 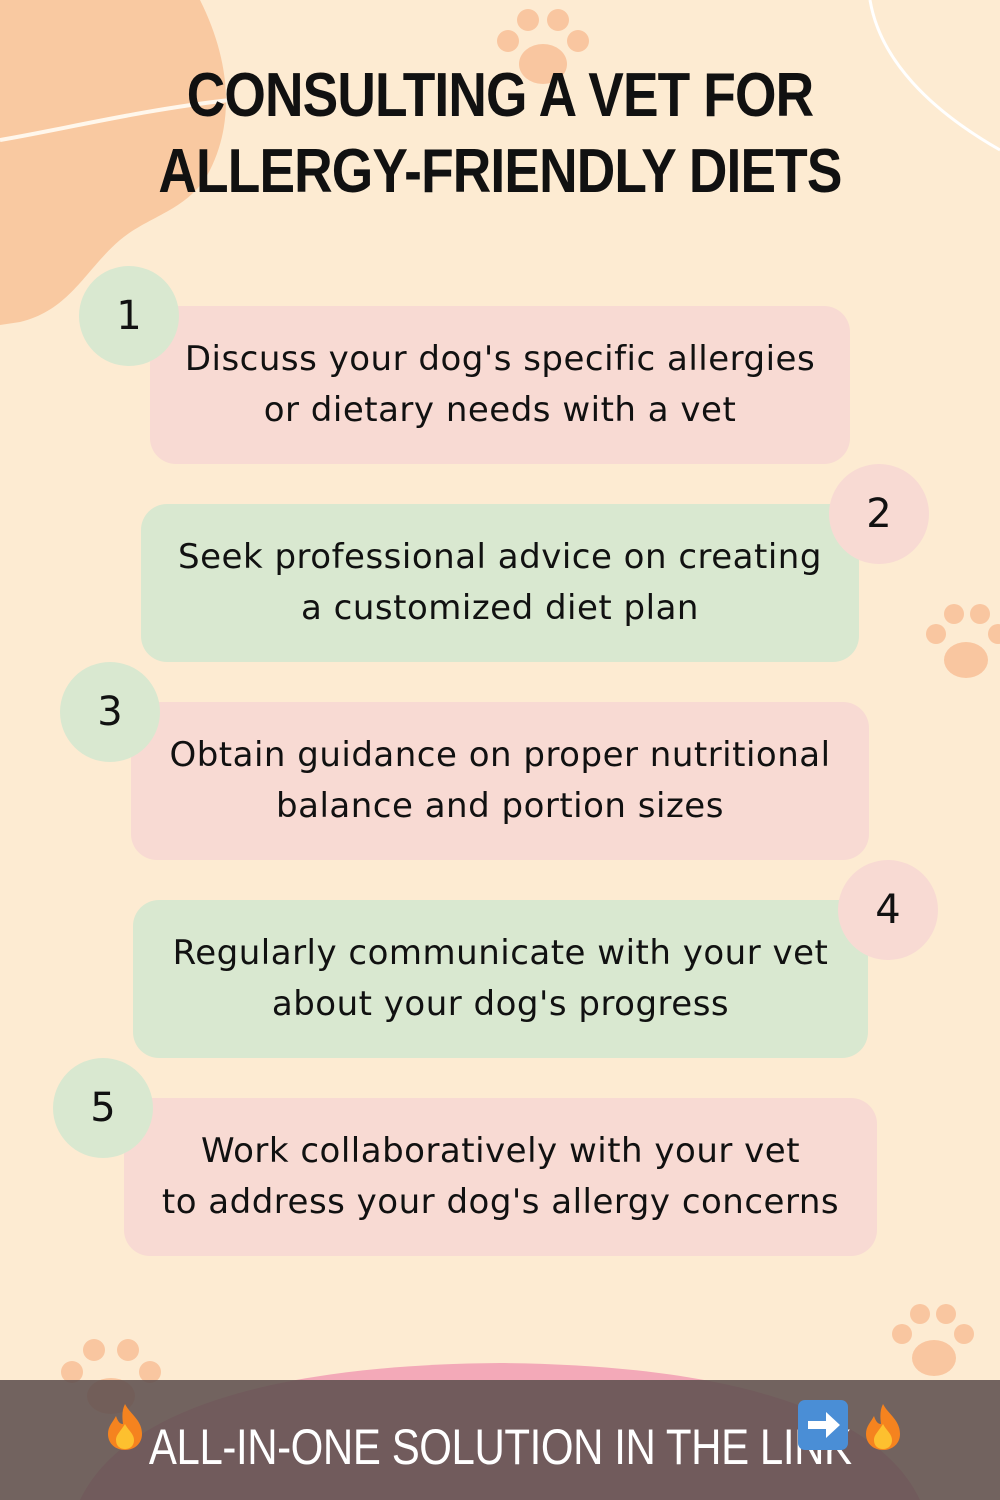 What do you see at coordinates (115, 162) in the screenshot?
I see `peach-blob-decoration` at bounding box center [115, 162].